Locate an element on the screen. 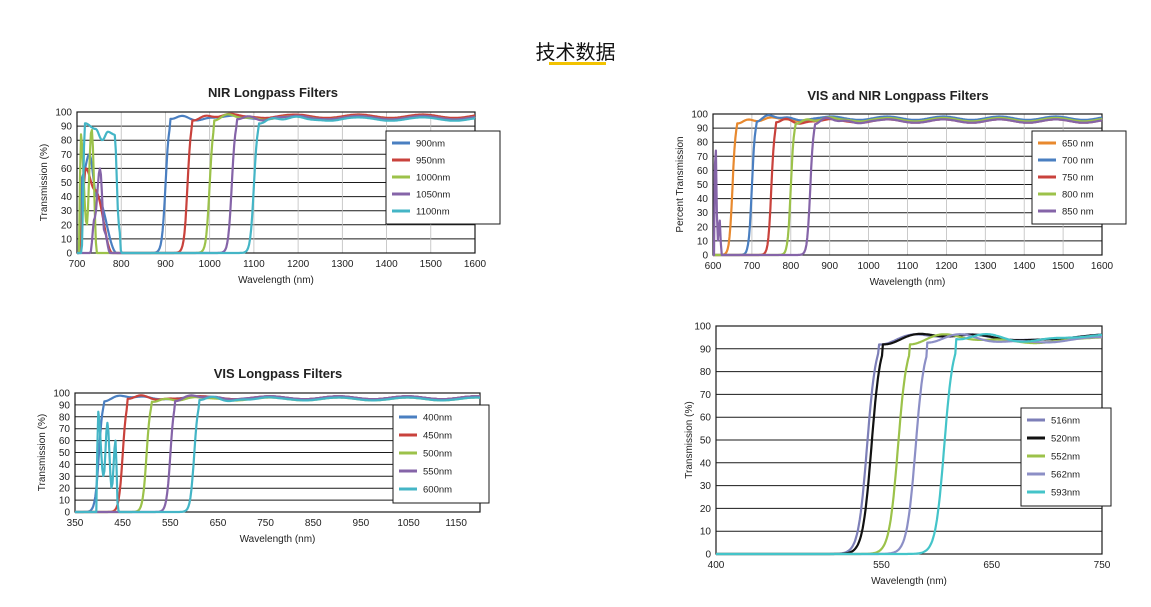  legend-label: 550nm is located at coordinates (437, 472).